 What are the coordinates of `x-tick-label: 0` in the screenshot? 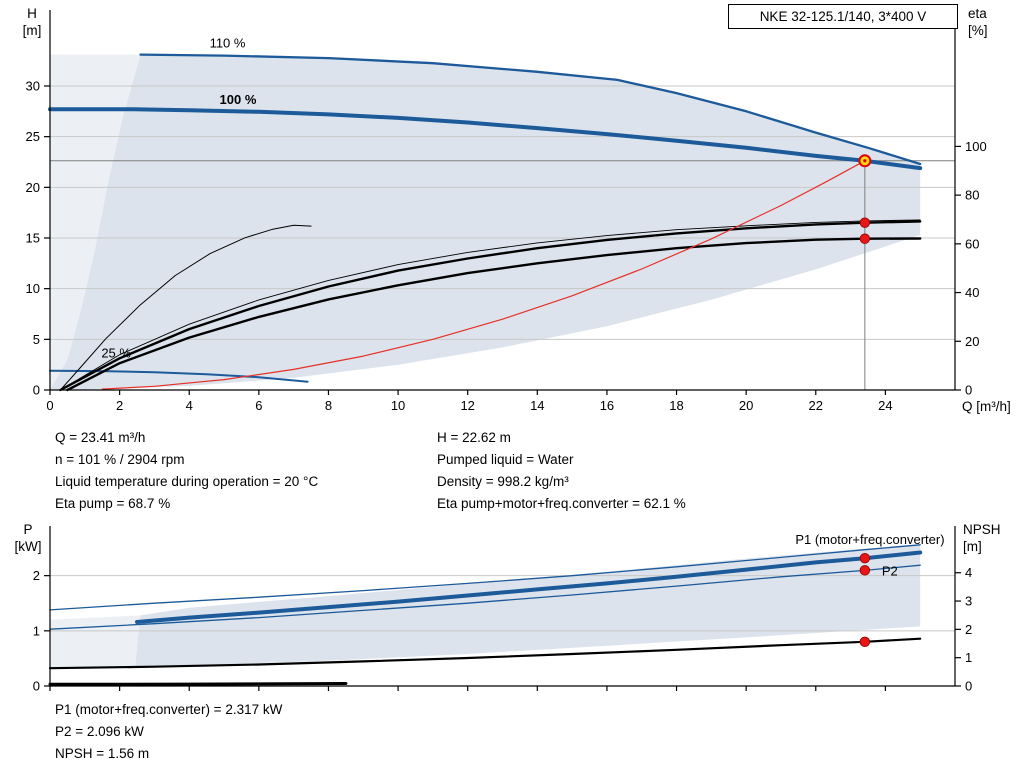 It's located at (49, 405).